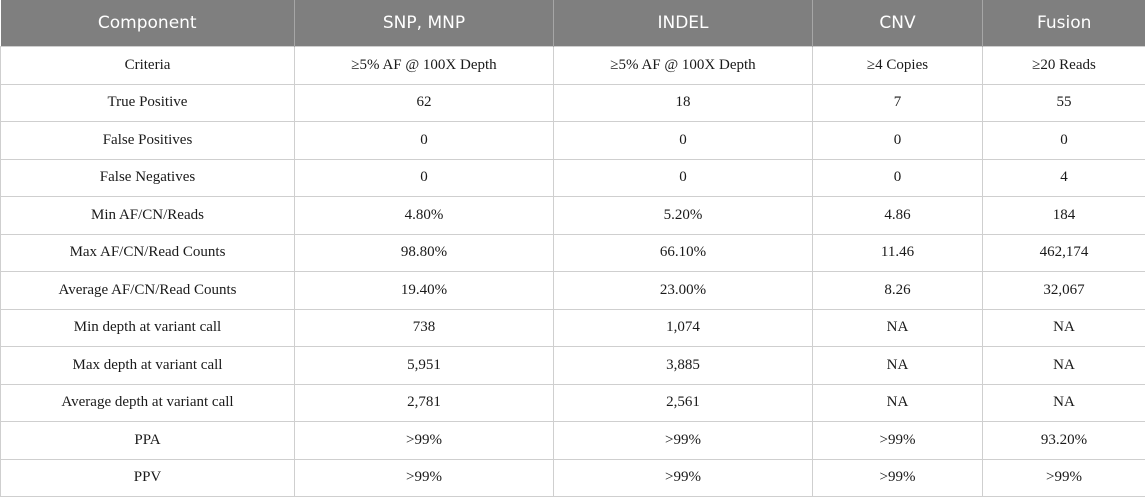 The width and height of the screenshot is (1145, 497). What do you see at coordinates (898, 216) in the screenshot?
I see `table-cell: 4.86` at bounding box center [898, 216].